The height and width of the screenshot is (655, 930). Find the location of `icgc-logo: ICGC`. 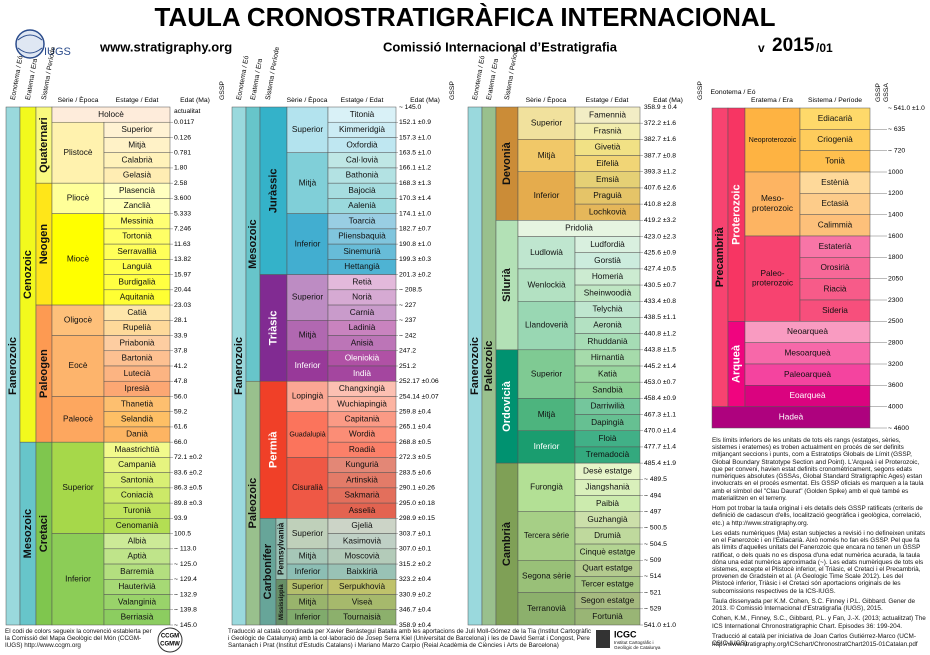

icgc-logo: ICGC is located at coordinates (616, 638).